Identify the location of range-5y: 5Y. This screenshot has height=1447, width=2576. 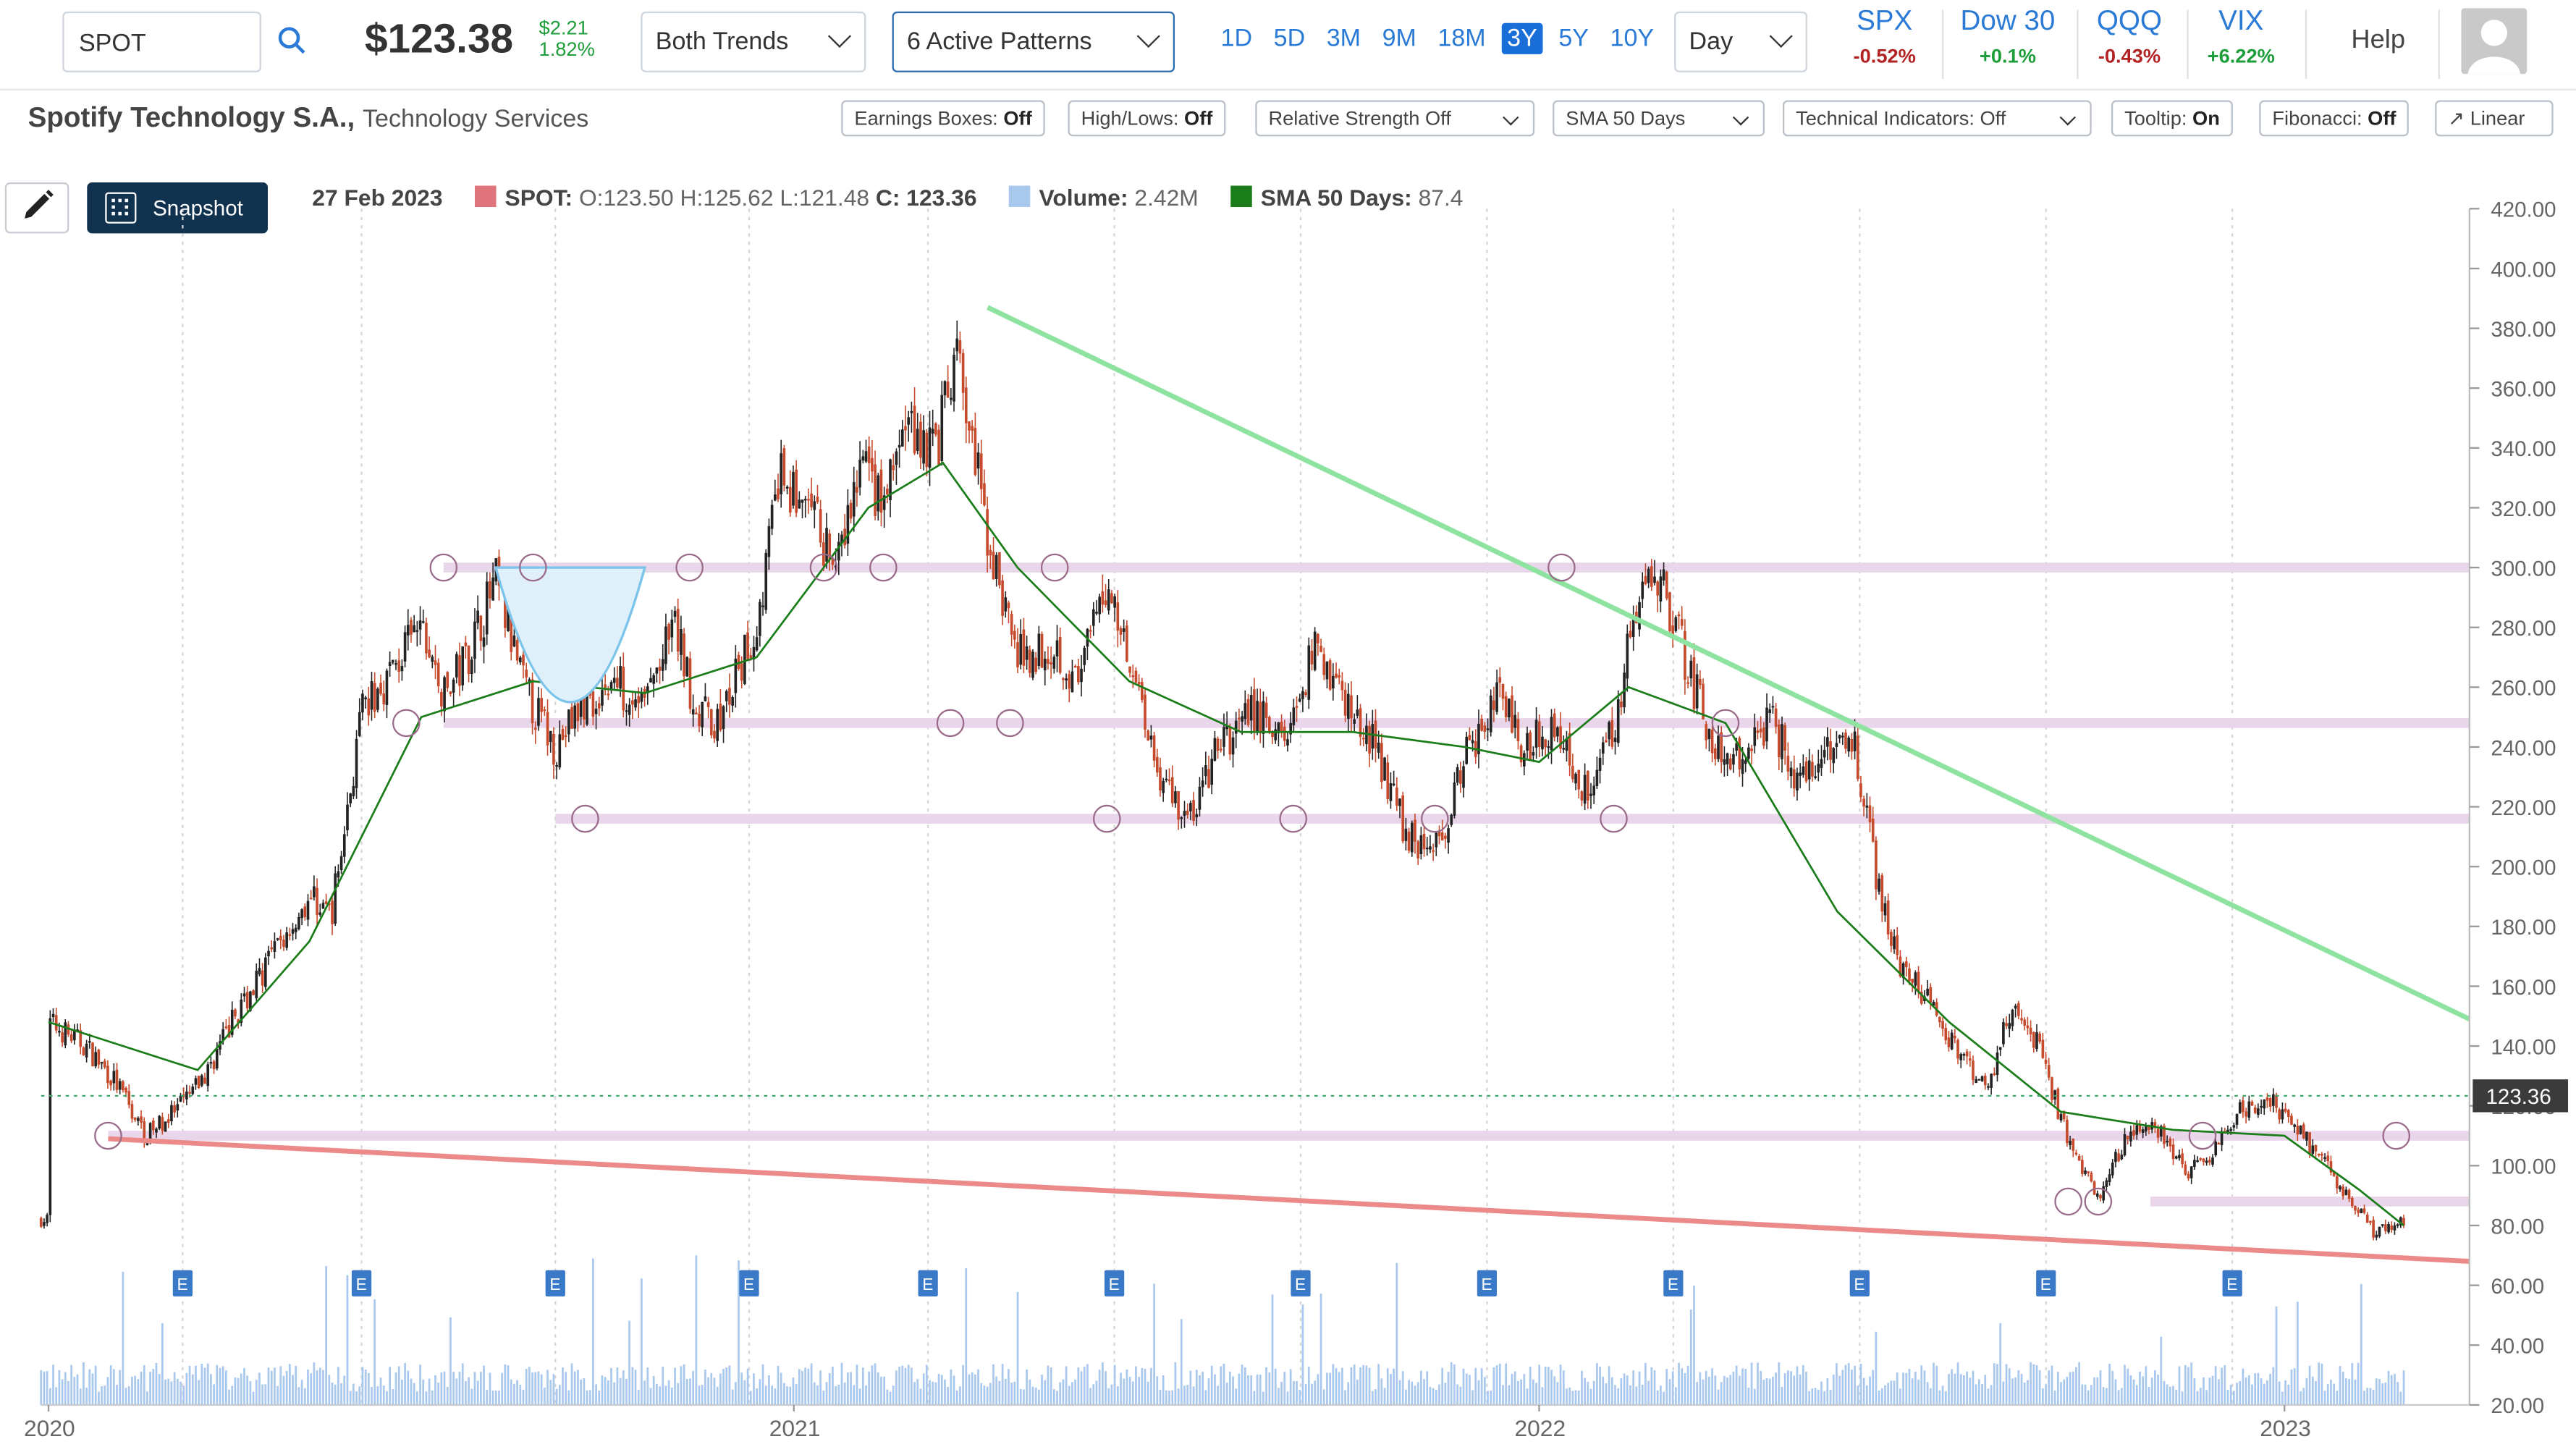
(1573, 39).